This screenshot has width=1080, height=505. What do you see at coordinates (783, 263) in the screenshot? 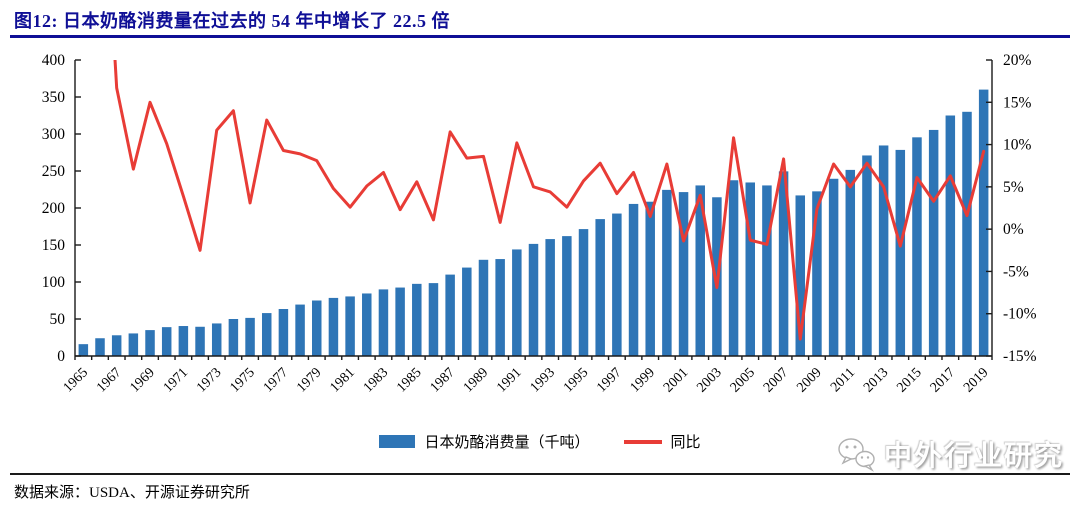
I see `consumption-bar-2007` at bounding box center [783, 263].